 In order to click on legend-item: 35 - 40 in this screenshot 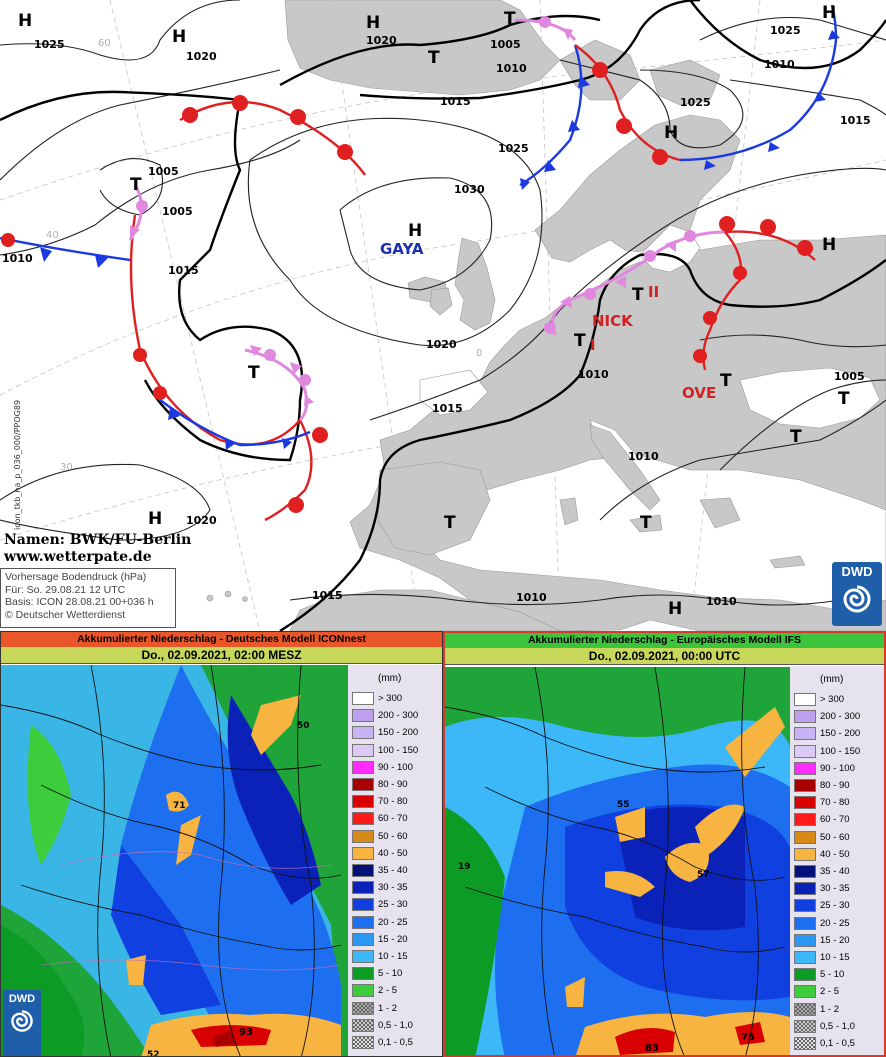, I will do `click(397, 871)`.